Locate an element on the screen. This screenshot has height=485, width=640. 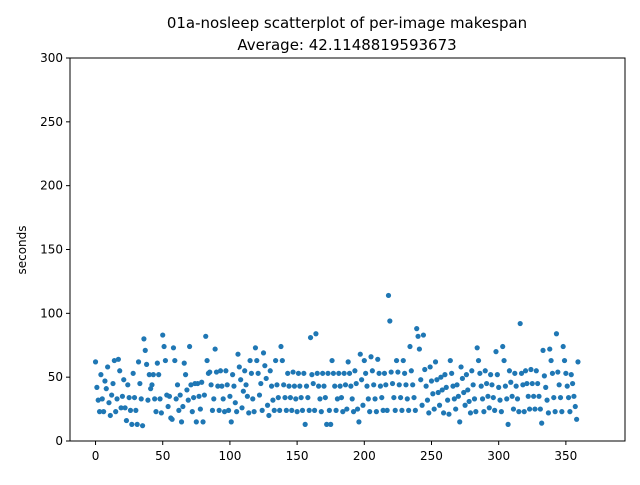
x-tick-label: 50 is located at coordinates (162, 456).